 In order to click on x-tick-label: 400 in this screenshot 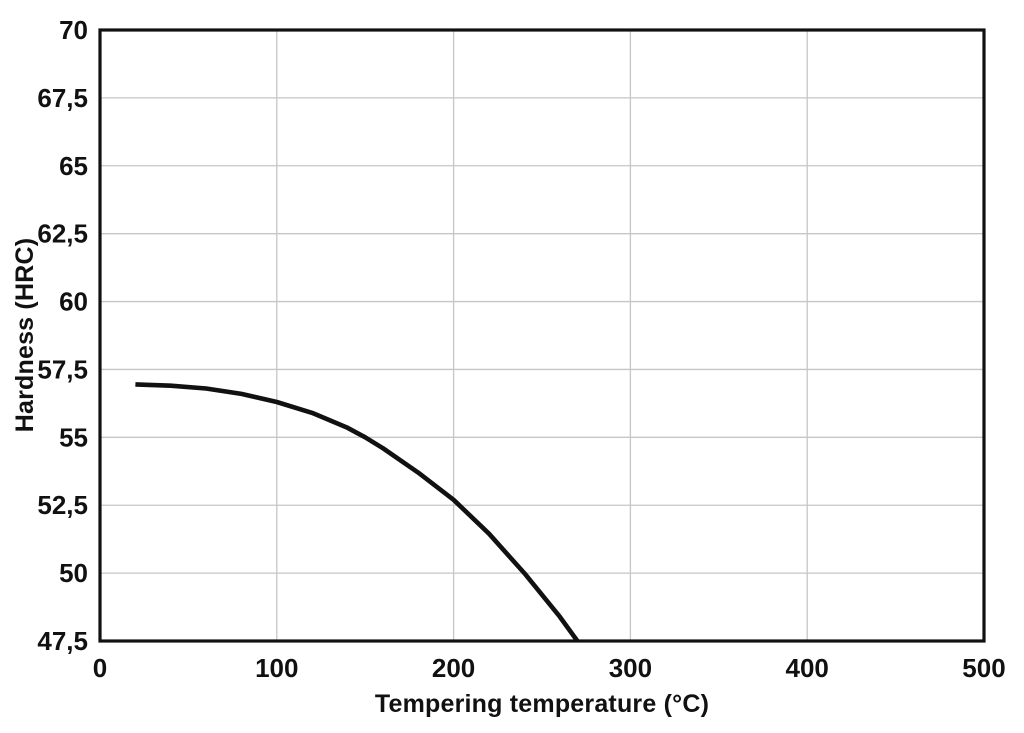, I will do `click(807, 668)`.